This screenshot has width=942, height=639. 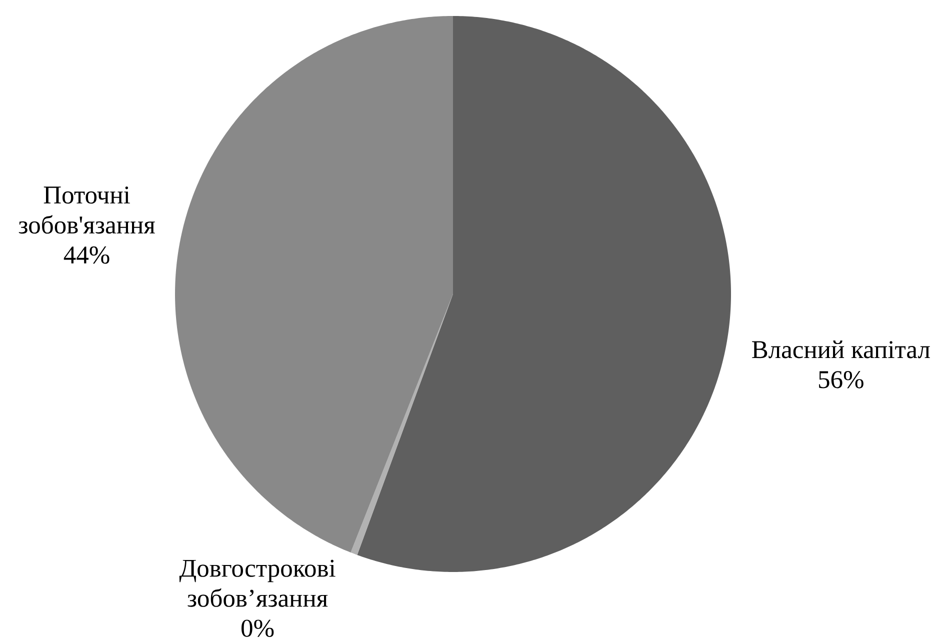 I want to click on slice-label: Довгострокові зобов’язання, so click(x=257, y=583).